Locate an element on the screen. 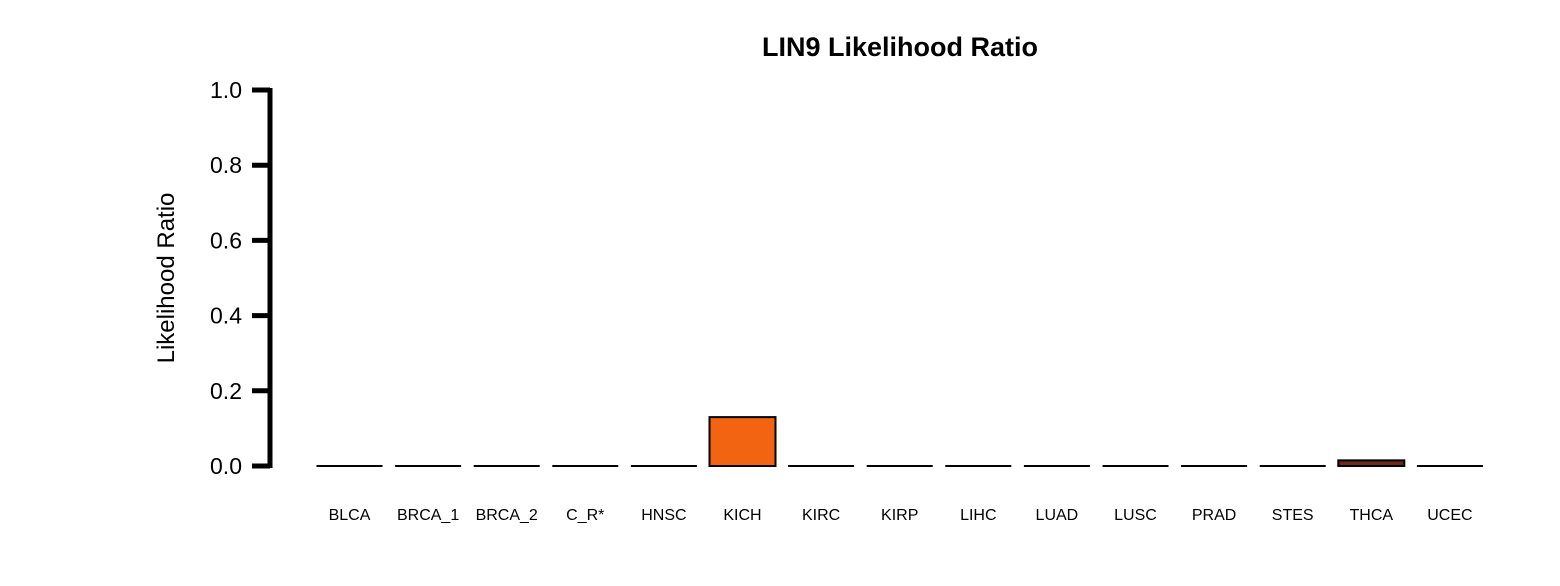 This screenshot has width=1560, height=586. bars is located at coordinates (899, 441).